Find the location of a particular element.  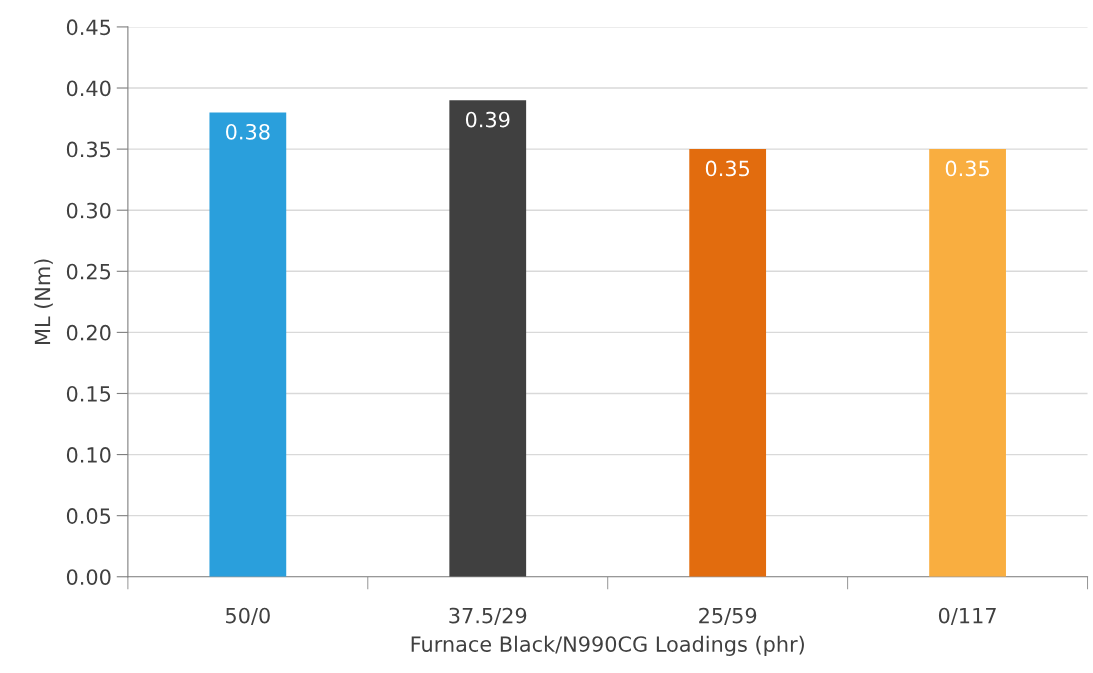

y-tick-label: 0.05 is located at coordinates (88, 516).